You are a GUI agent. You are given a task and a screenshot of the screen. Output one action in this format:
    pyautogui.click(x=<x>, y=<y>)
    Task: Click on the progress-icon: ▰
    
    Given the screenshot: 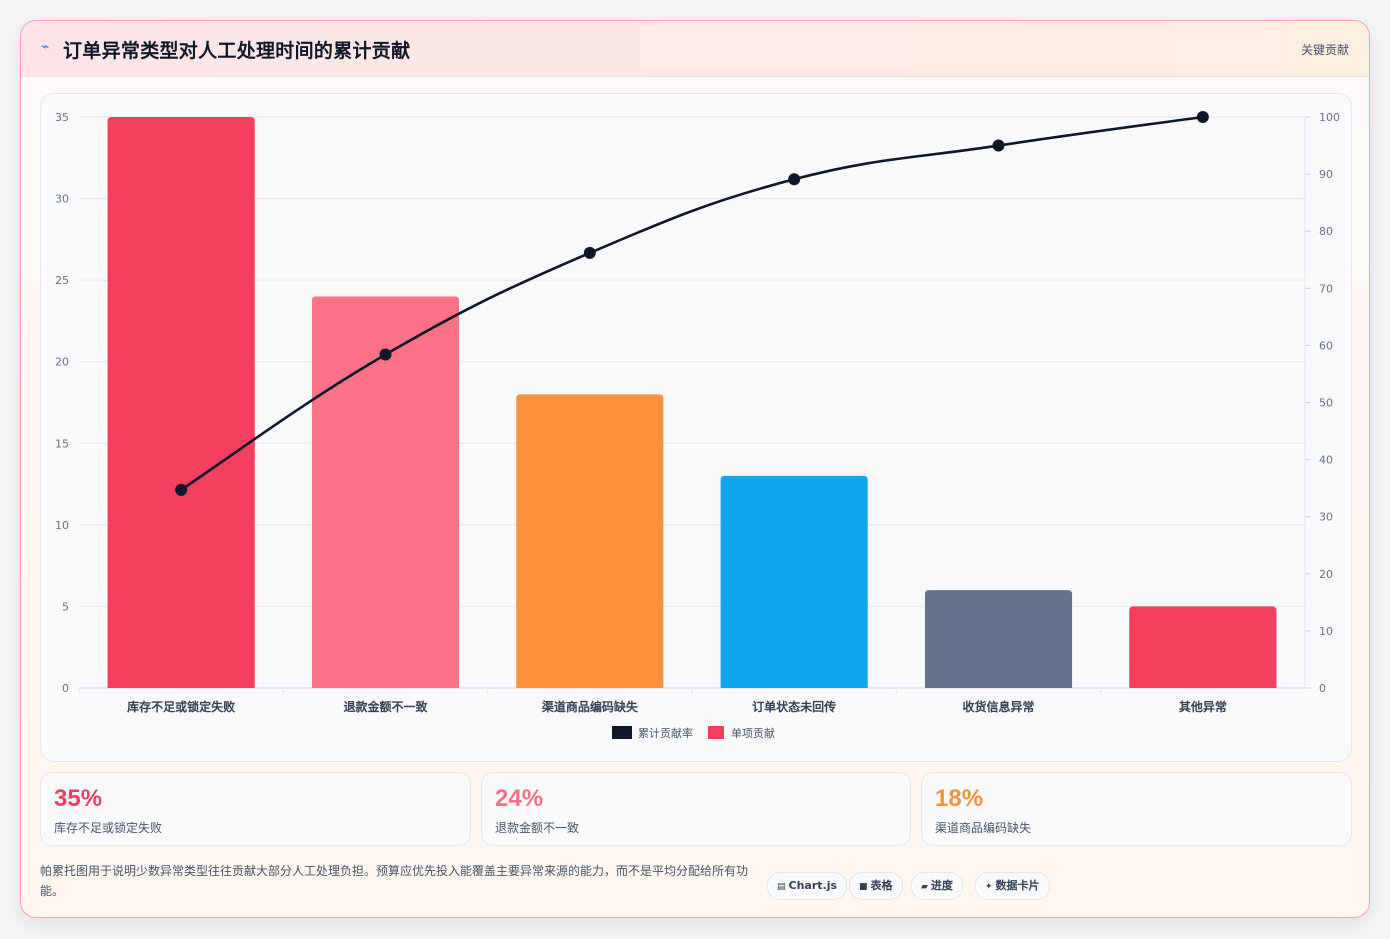 What is the action you would take?
    pyautogui.click(x=924, y=887)
    